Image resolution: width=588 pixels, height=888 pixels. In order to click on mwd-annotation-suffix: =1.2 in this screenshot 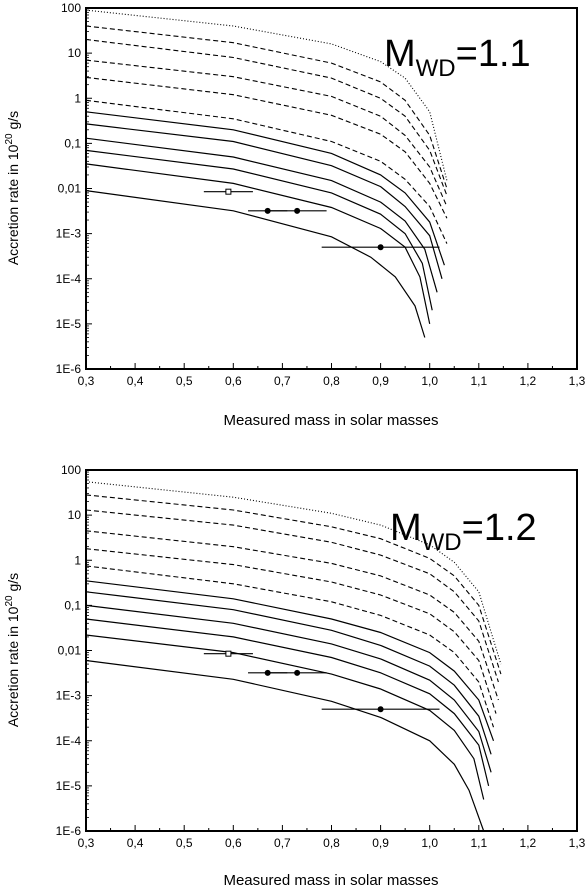, I will do `click(499, 528)`.